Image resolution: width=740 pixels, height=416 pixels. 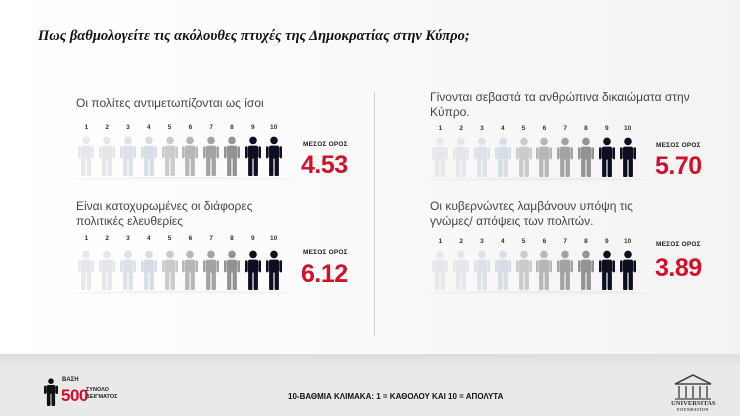 I want to click on mean-value: 4.53, so click(x=324, y=165).